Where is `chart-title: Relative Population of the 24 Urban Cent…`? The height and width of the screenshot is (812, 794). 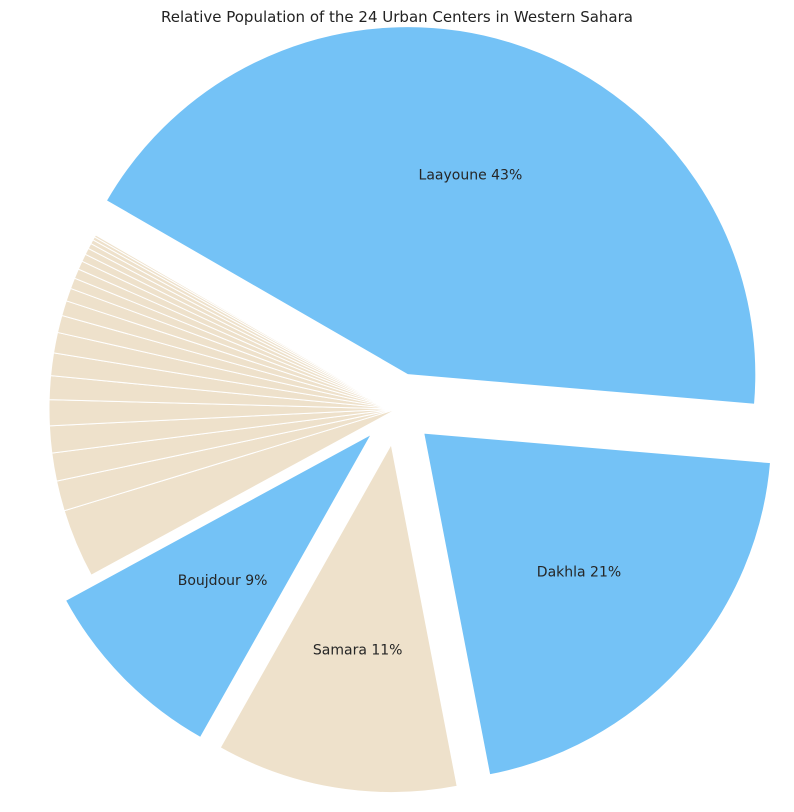
chart-title: Relative Population of the 24 Urban Cent… is located at coordinates (396, 17).